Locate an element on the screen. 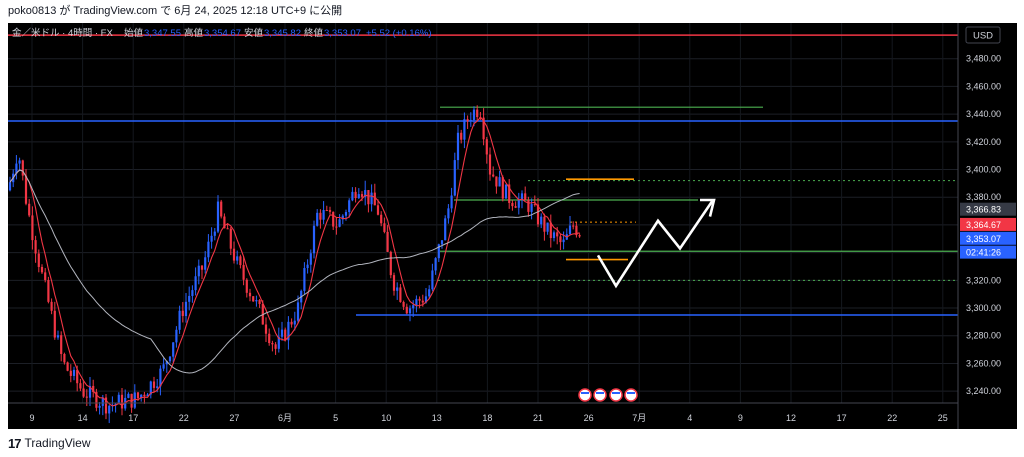 This screenshot has height=457, width=1024. countdown-label: 02:41:26 is located at coordinates (983, 253).